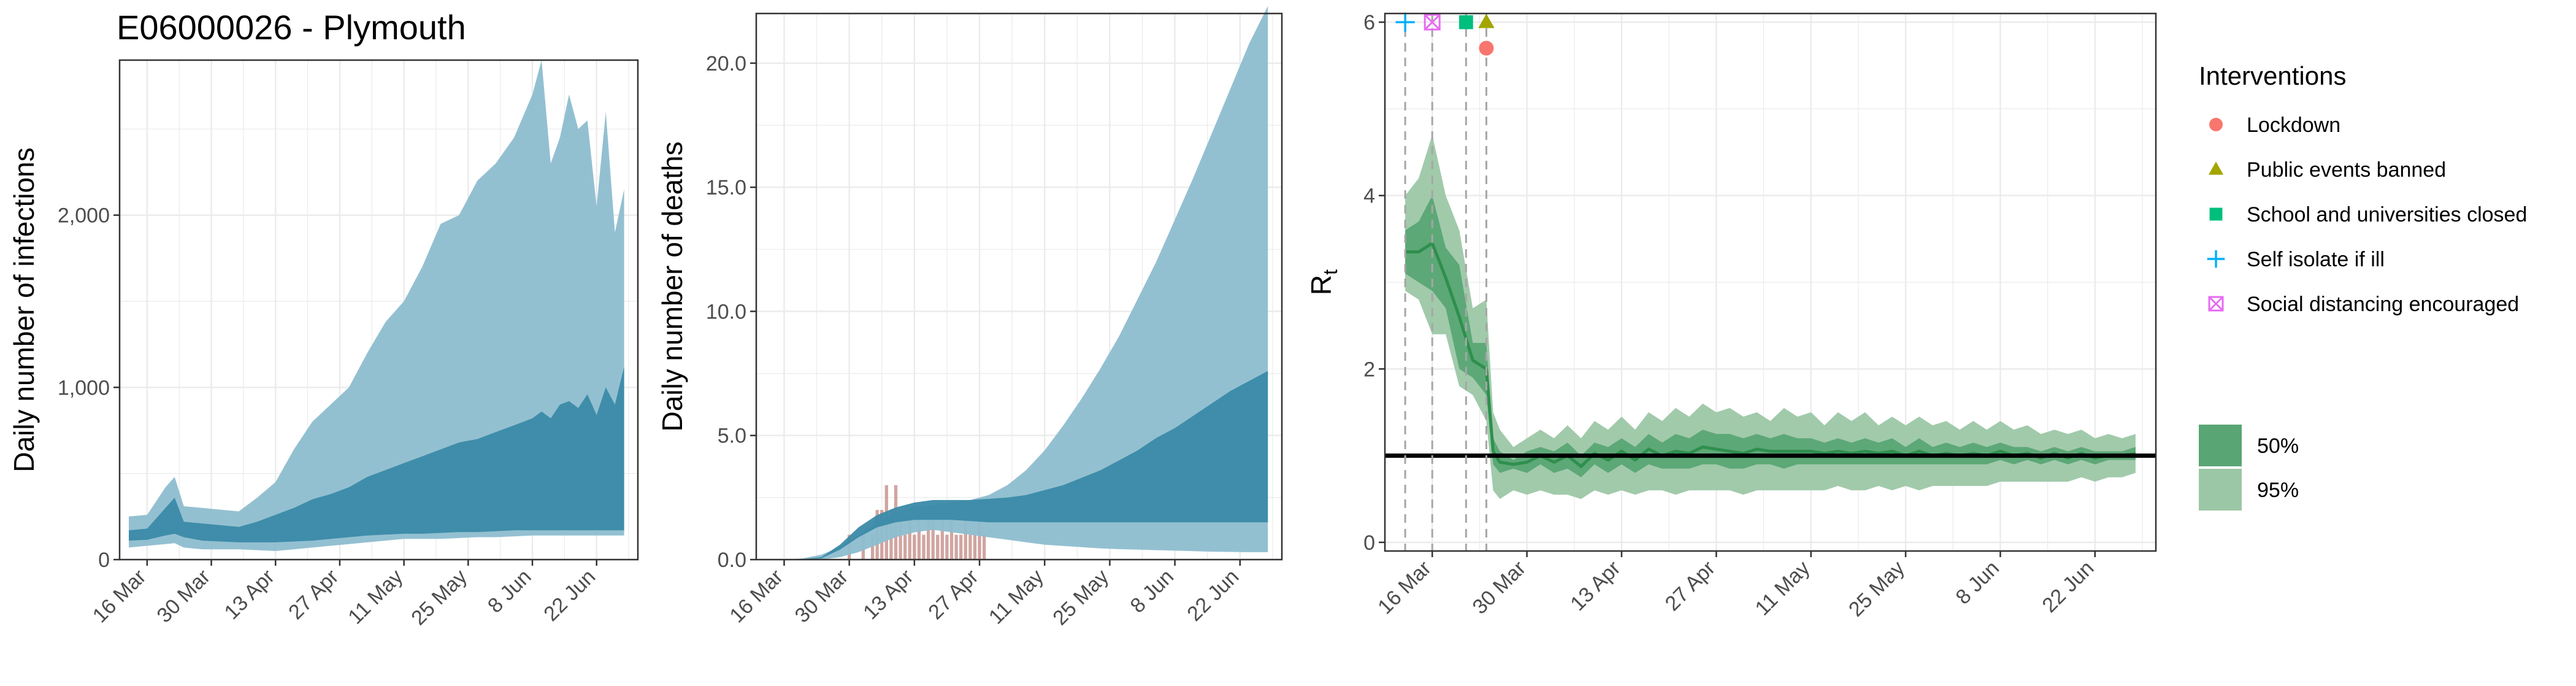  What do you see at coordinates (2216, 168) in the screenshot?
I see `legend-key-triangle` at bounding box center [2216, 168].